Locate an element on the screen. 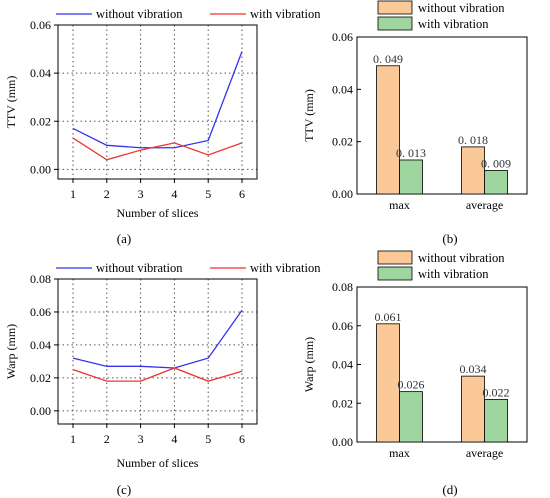  data-label: 0.022 is located at coordinates (496, 392).